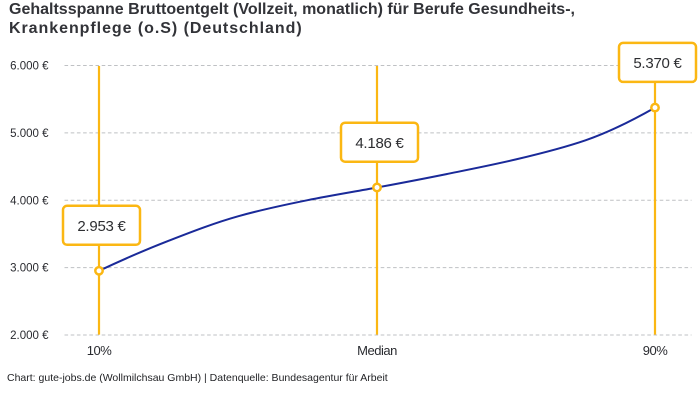 This screenshot has height=400, width=700. Describe the element at coordinates (379, 143) in the screenshot. I see `svg-text: 4.186 €` at that location.